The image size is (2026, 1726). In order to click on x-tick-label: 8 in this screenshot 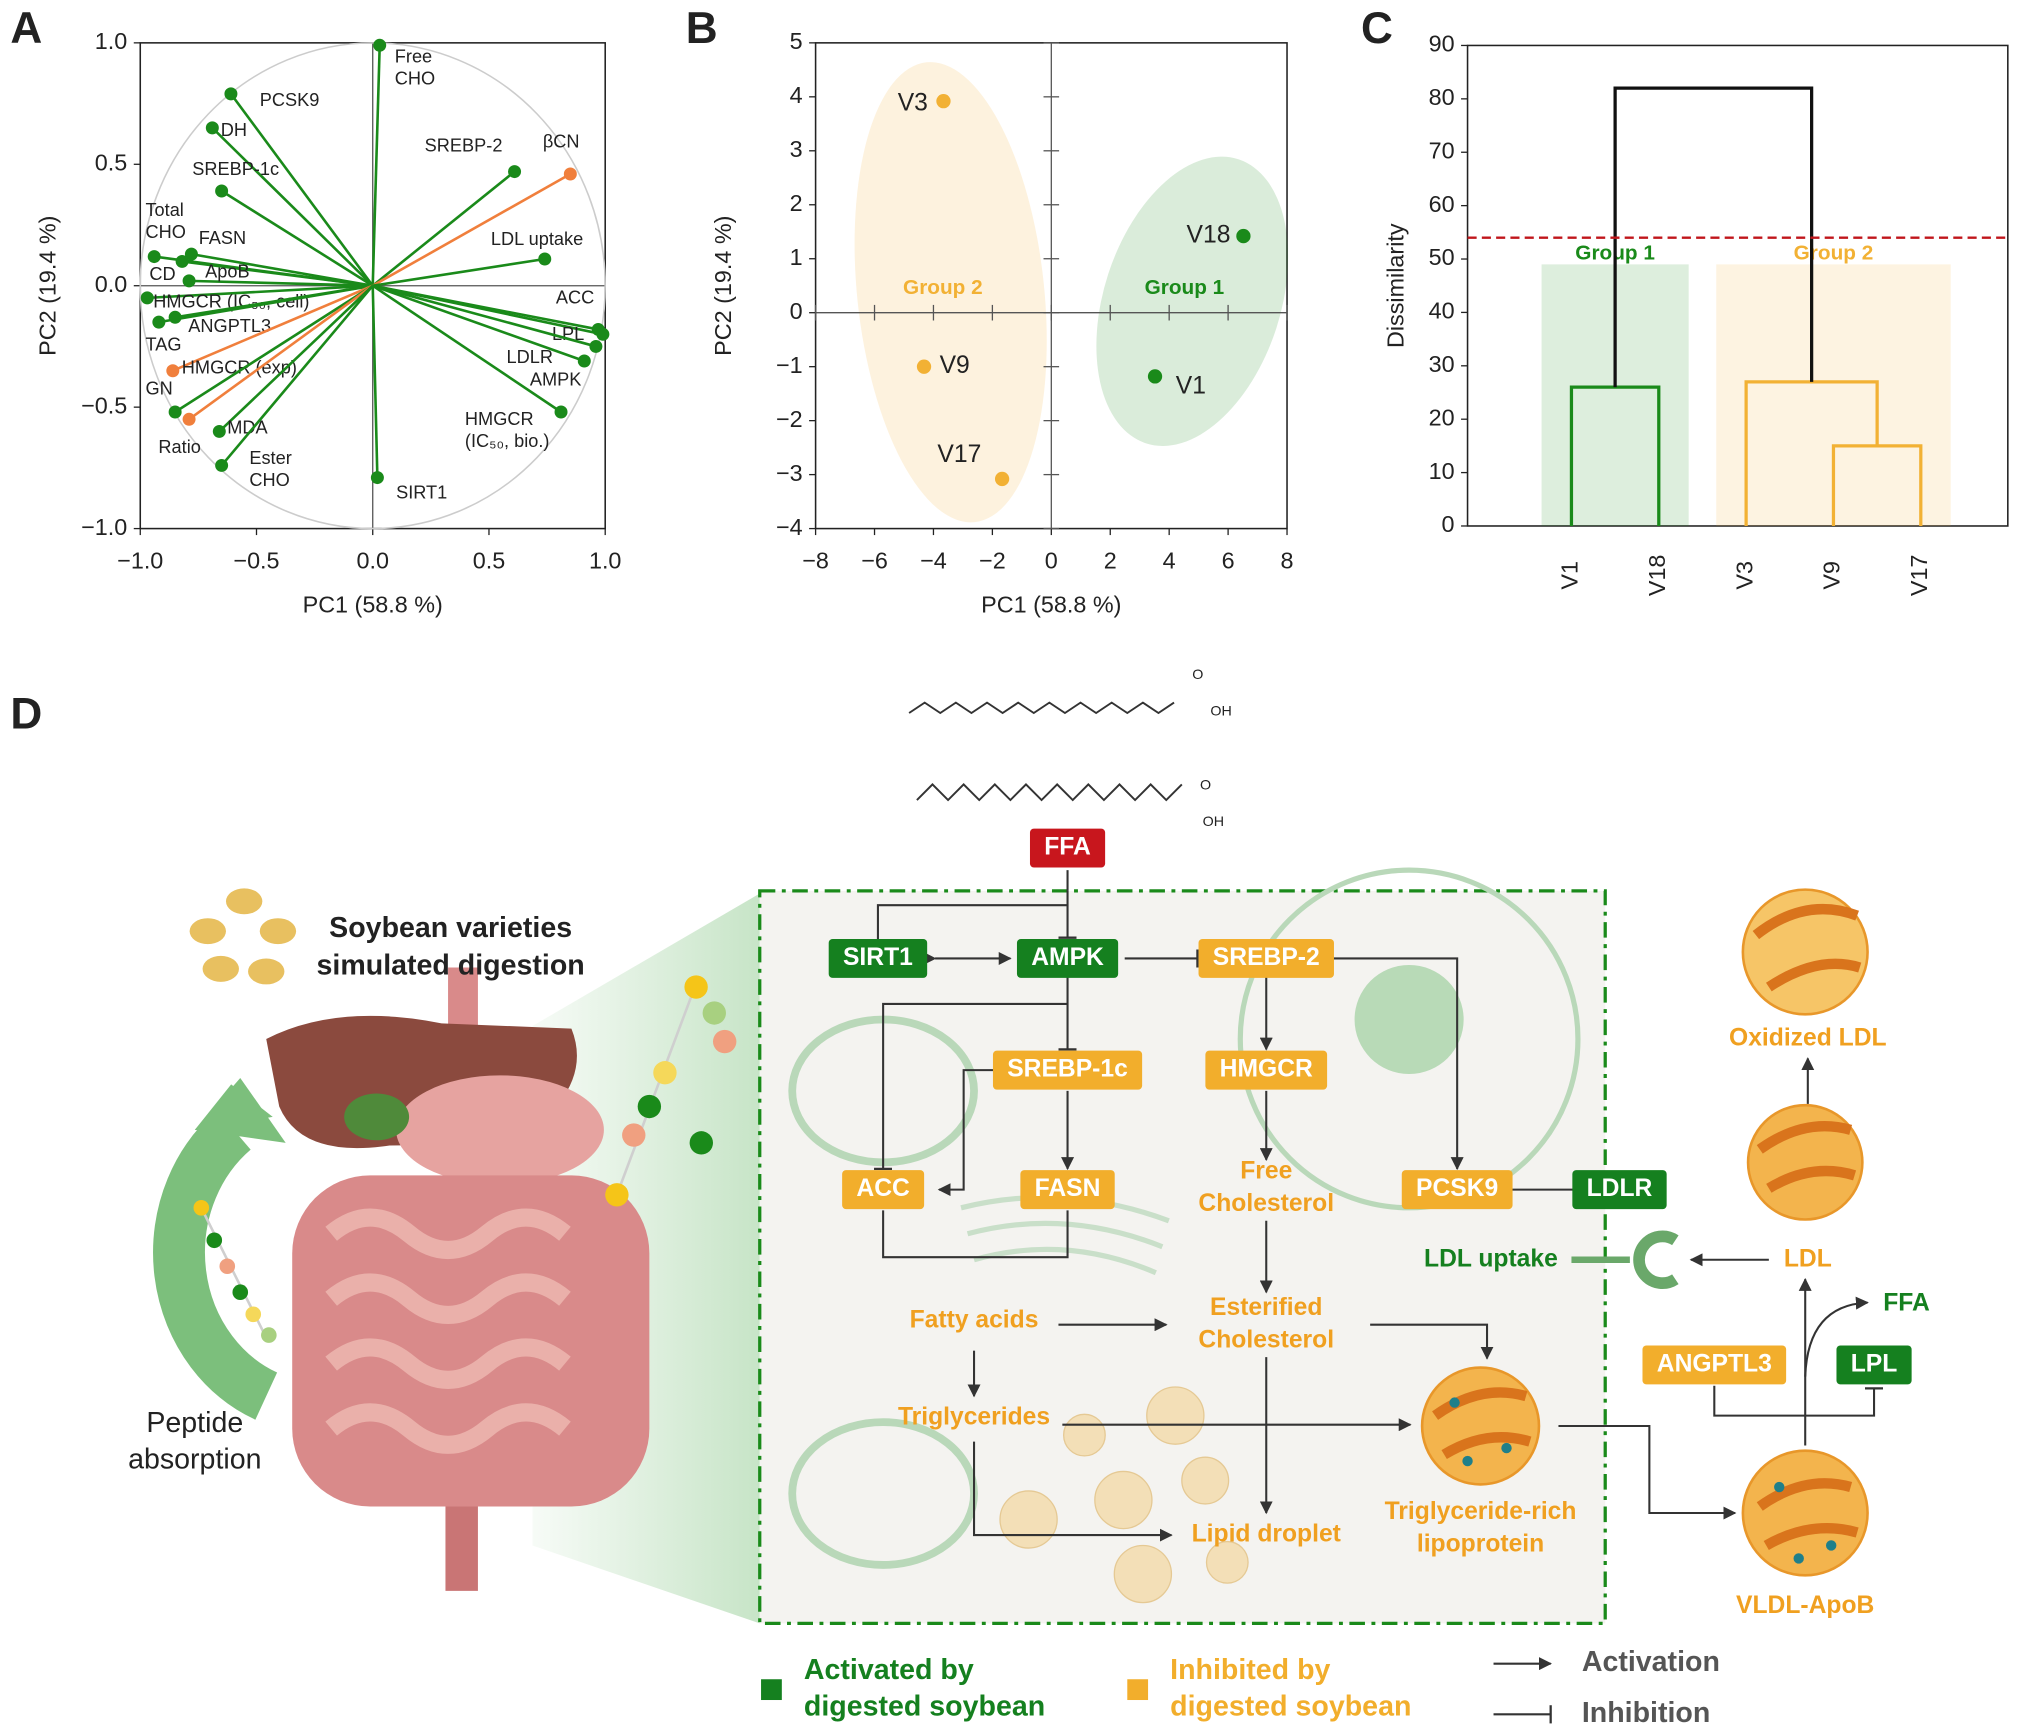, I will do `click(1287, 561)`.